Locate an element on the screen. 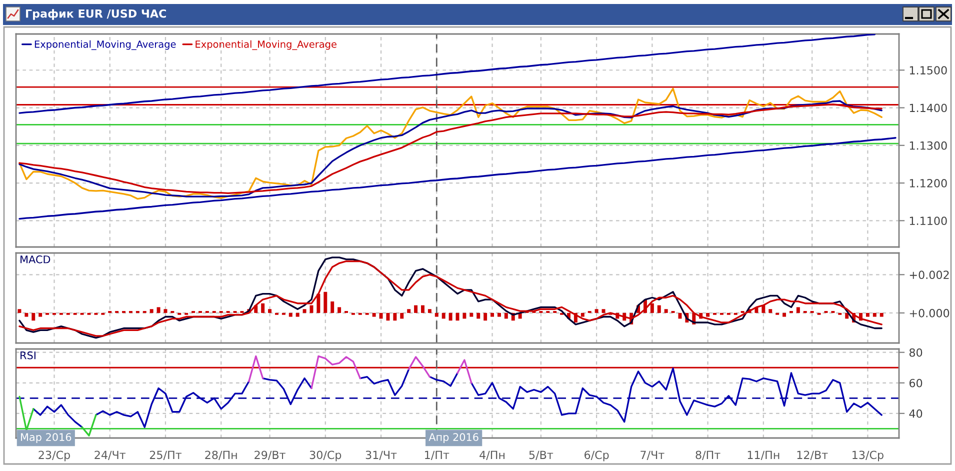 This screenshot has height=471, width=955. x-tick-label: 5/Вт is located at coordinates (541, 455).